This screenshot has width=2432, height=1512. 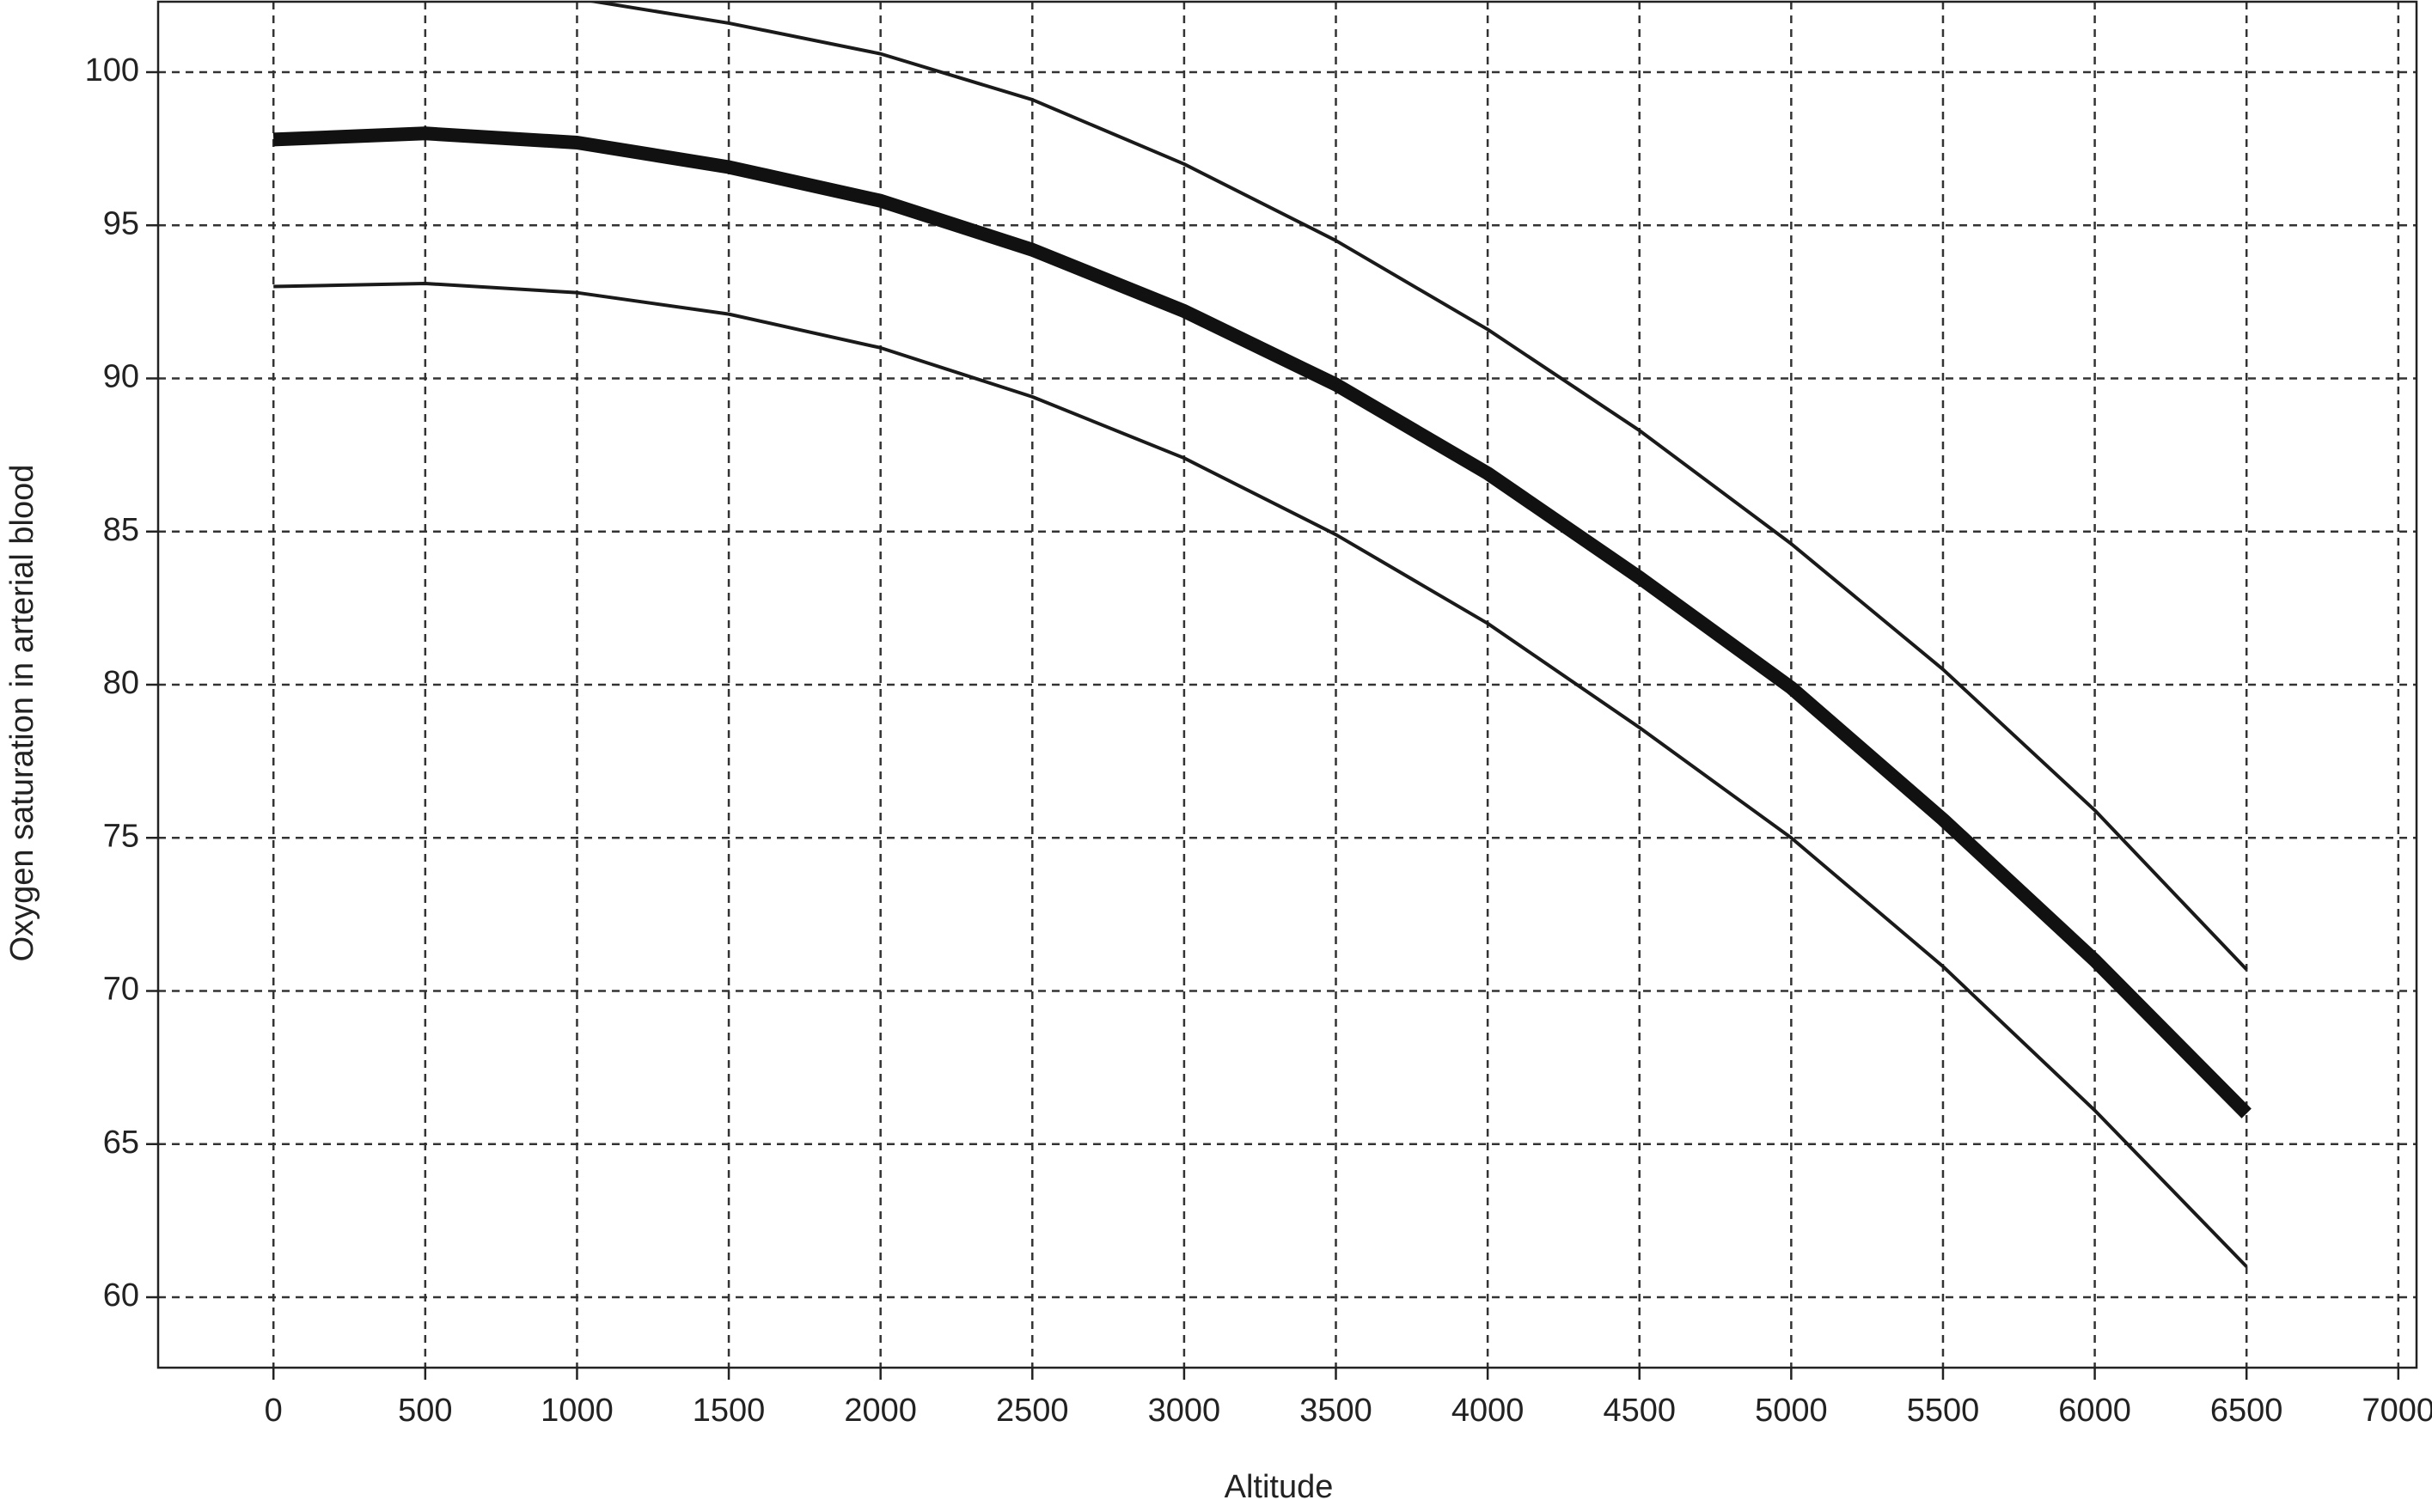 What do you see at coordinates (112, 70) in the screenshot?
I see `y-tick-label: 100` at bounding box center [112, 70].